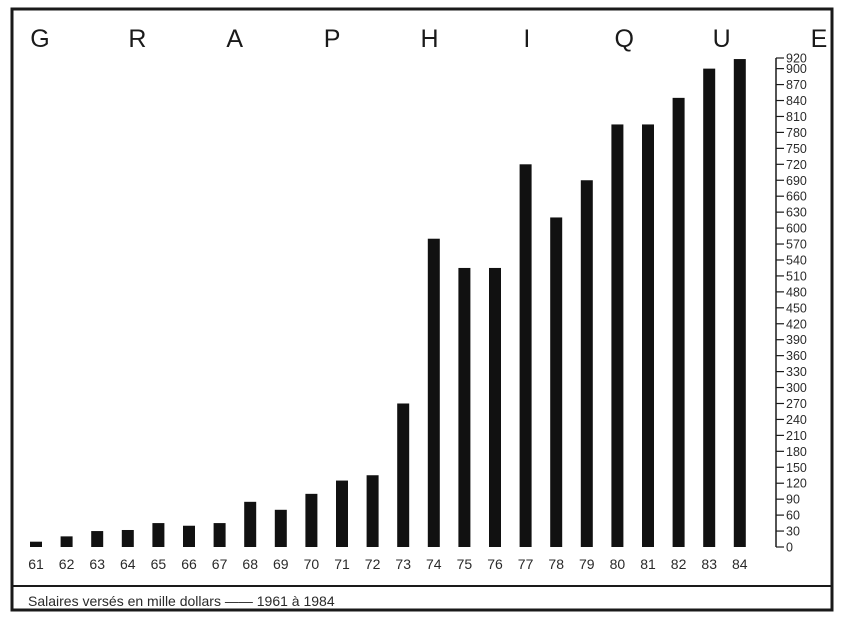 This screenshot has height=617, width=850. Describe the element at coordinates (281, 564) in the screenshot. I see `x-tick-label: 69` at that location.